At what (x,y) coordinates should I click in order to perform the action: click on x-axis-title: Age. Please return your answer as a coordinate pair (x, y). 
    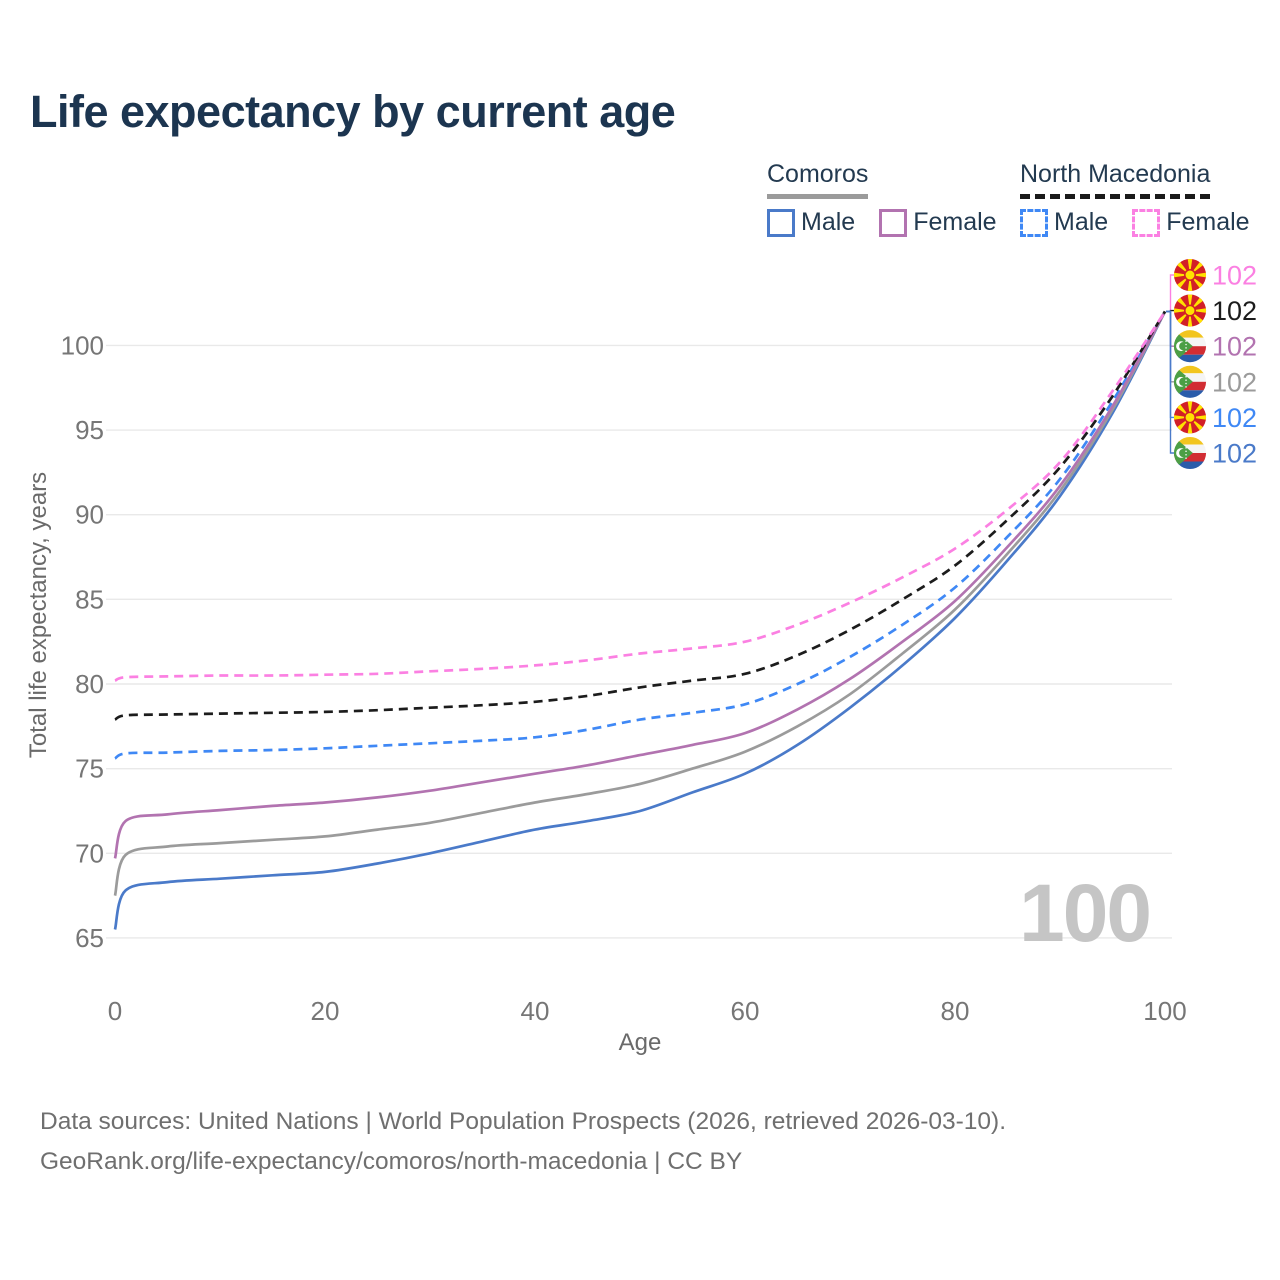
    Looking at the image, I should click on (640, 1042).